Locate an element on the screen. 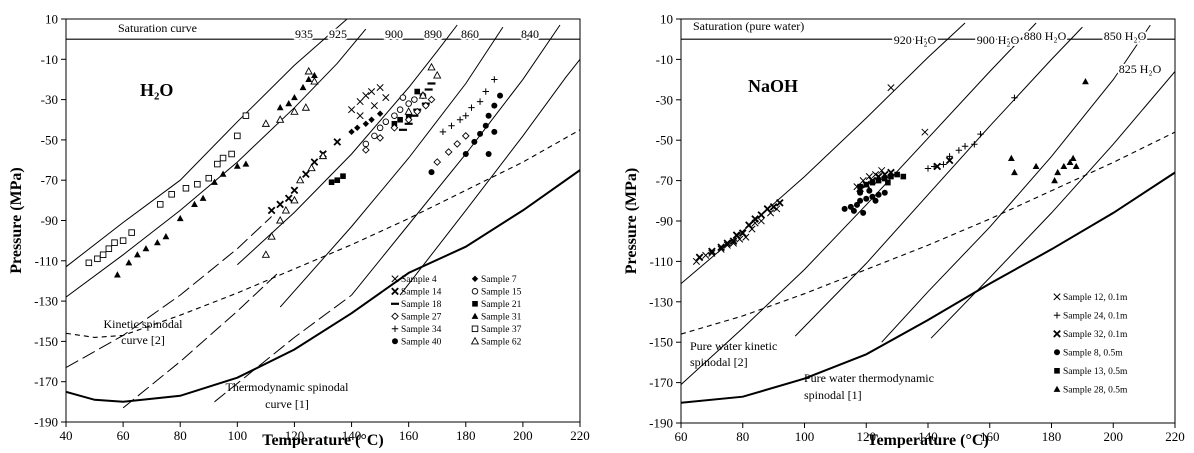  legend-label: Sample 4 is located at coordinates (419, 280).